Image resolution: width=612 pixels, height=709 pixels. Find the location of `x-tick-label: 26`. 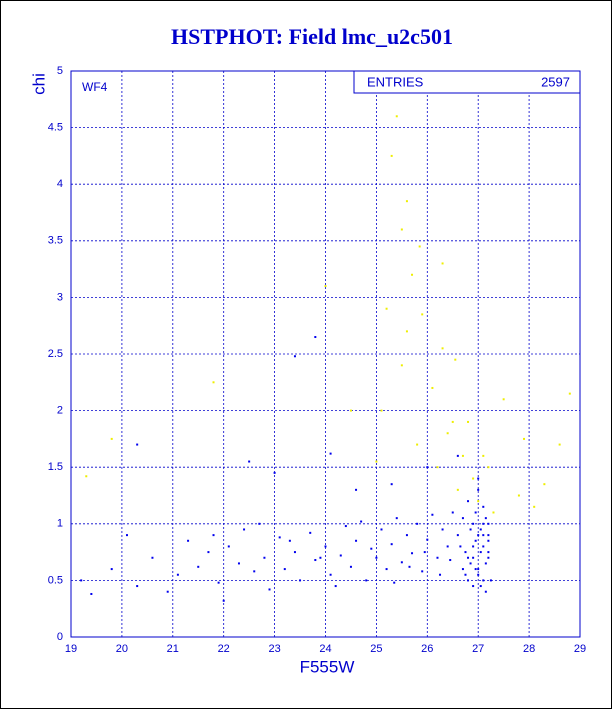

x-tick-label: 26 is located at coordinates (427, 649).